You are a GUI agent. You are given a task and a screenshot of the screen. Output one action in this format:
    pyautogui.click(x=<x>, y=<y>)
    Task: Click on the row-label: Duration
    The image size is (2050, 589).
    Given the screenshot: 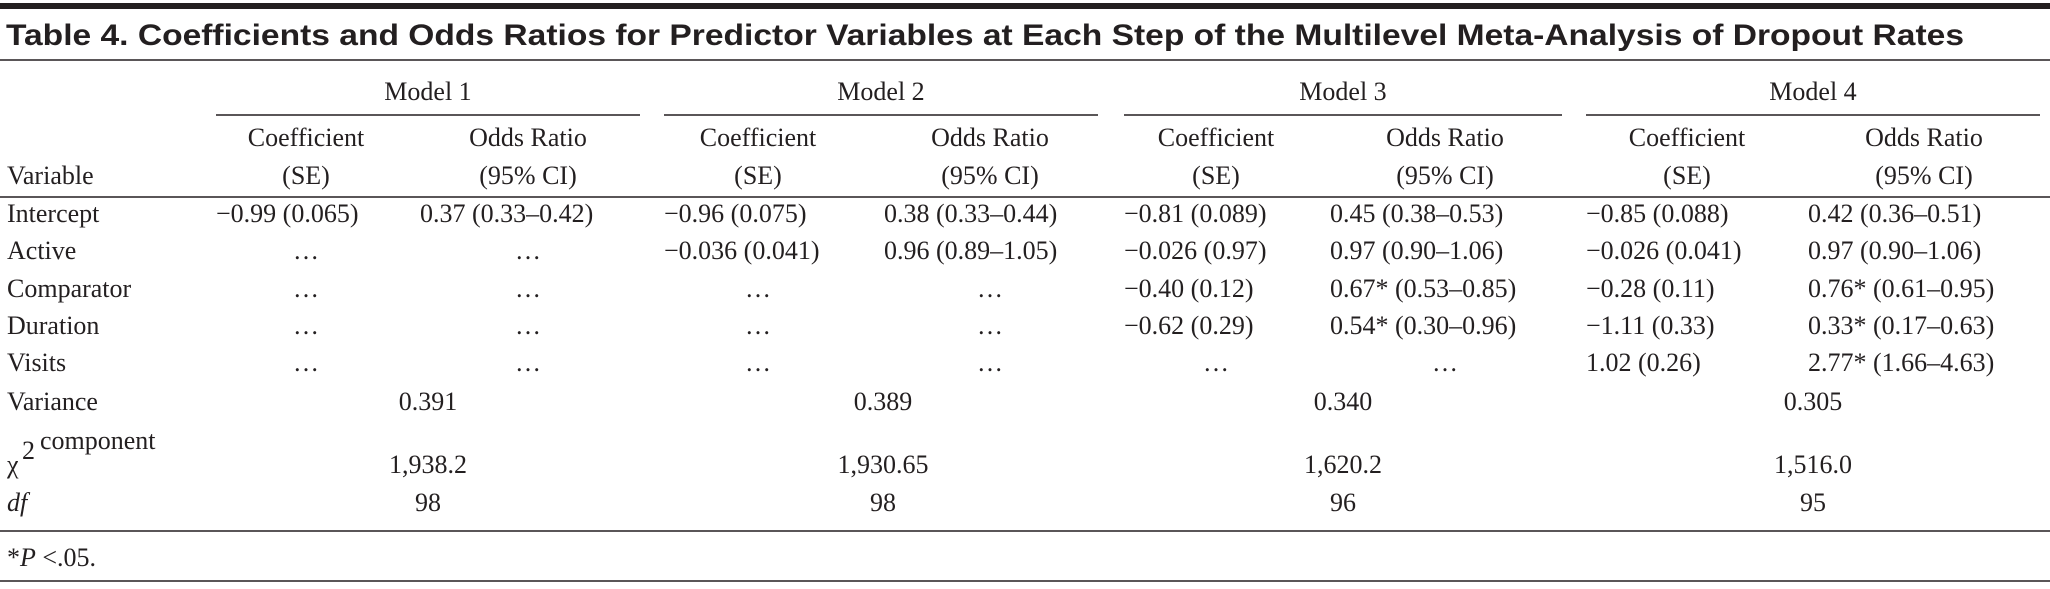 What is the action you would take?
    pyautogui.click(x=53, y=325)
    